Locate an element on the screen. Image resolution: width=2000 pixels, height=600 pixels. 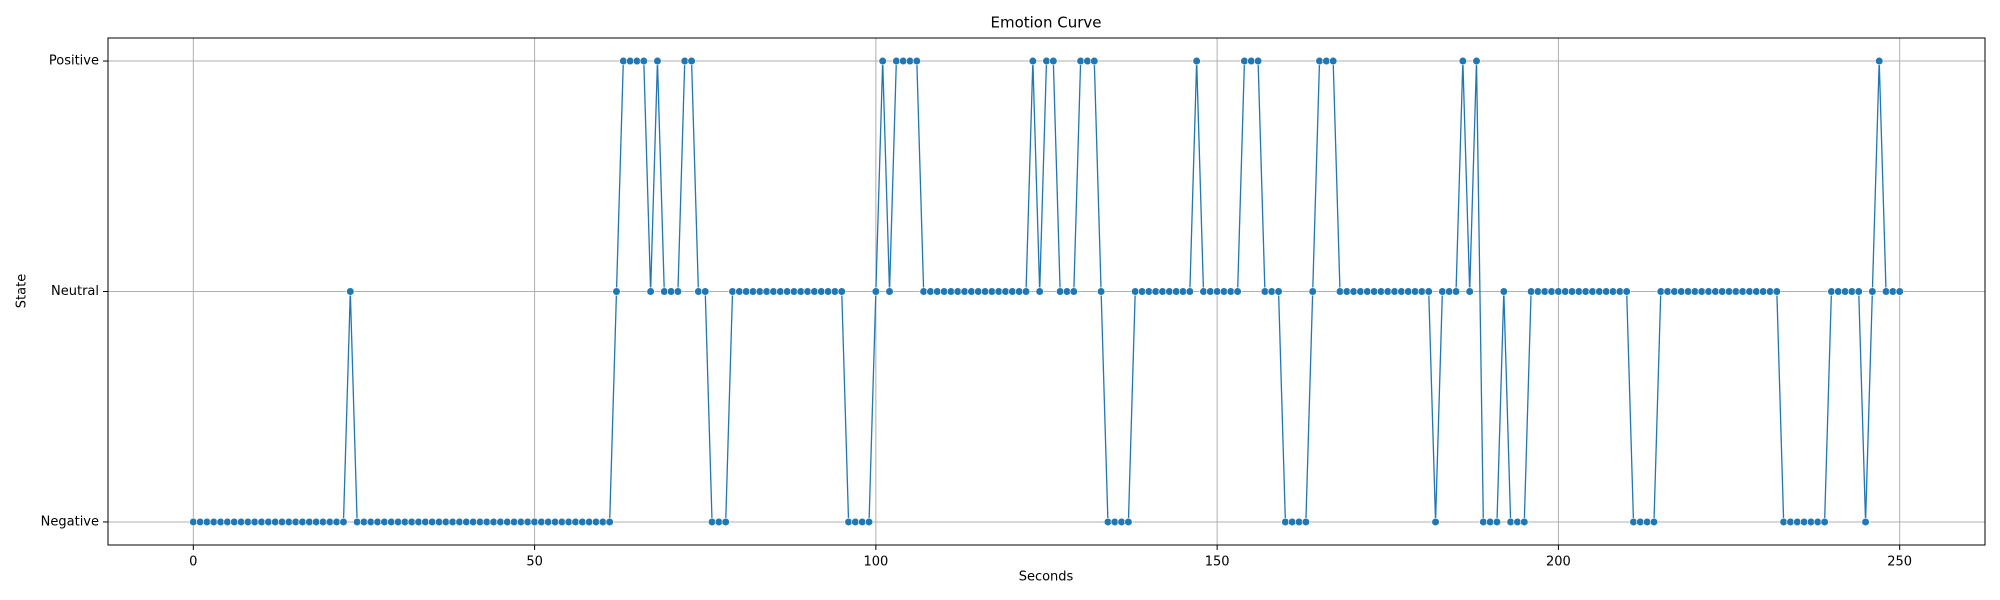
y-tick-label: Neutral is located at coordinates (75, 291).